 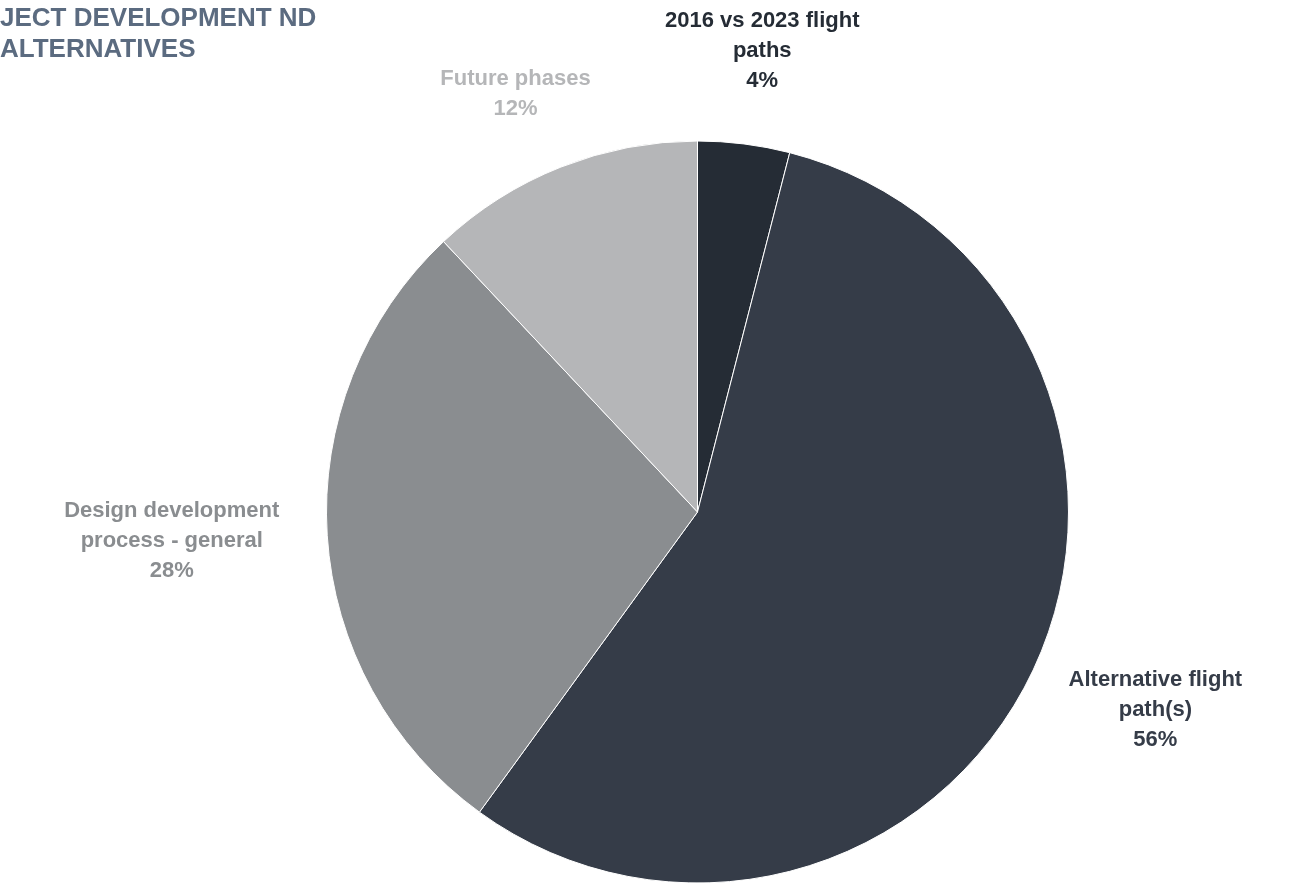 What do you see at coordinates (515, 78) in the screenshot?
I see `slice-label: Future phases` at bounding box center [515, 78].